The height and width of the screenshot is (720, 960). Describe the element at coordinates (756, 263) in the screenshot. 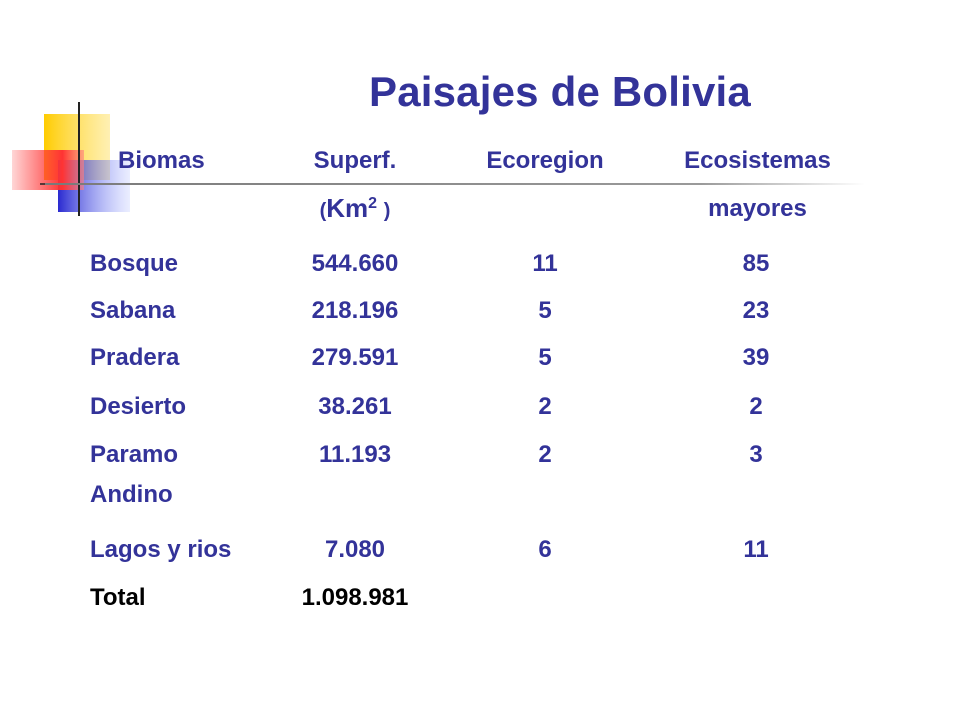

I see `row-ecosistemas: 85` at that location.